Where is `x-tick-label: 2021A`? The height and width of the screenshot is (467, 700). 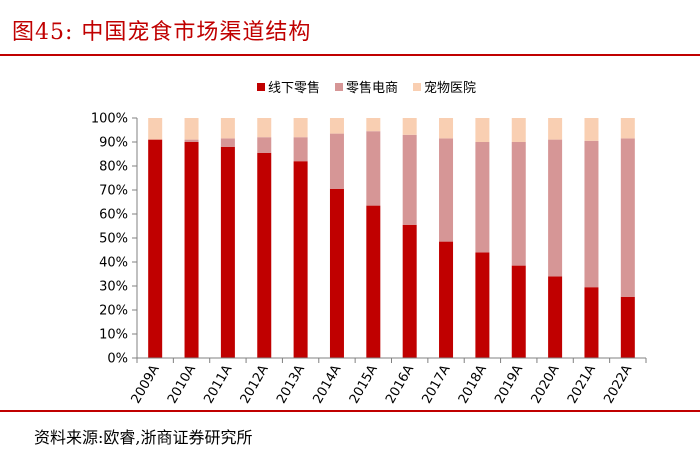
x-tick-label: 2021A is located at coordinates (582, 384).